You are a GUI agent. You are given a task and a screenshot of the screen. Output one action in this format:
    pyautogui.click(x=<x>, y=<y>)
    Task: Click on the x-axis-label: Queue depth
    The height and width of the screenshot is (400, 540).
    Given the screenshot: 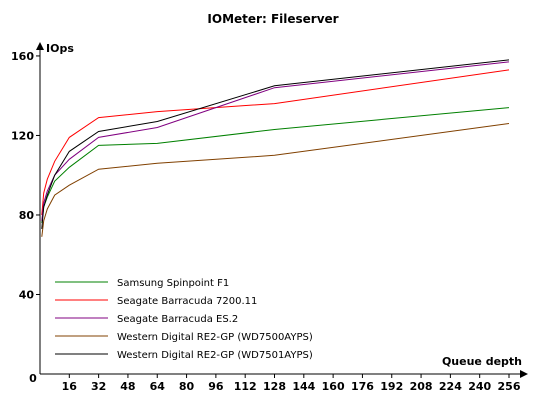 What is the action you would take?
    pyautogui.click(x=482, y=361)
    